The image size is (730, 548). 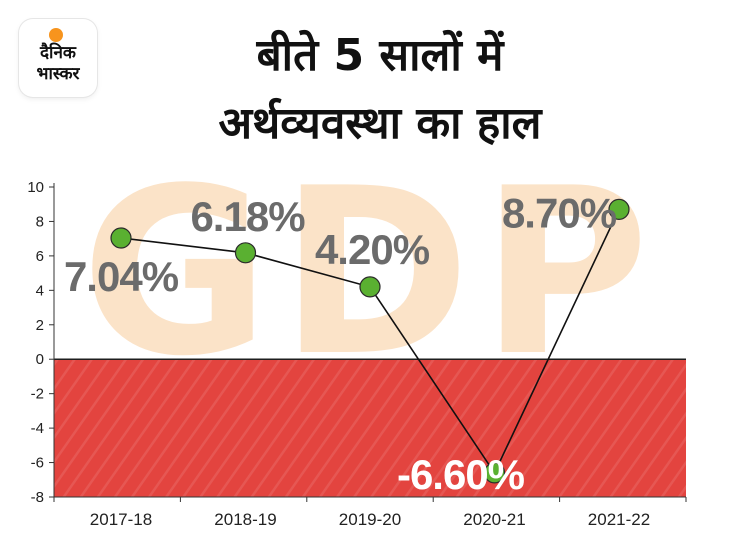 What do you see at coordinates (370, 519) in the screenshot?
I see `x-tick-label: 2019-20` at bounding box center [370, 519].